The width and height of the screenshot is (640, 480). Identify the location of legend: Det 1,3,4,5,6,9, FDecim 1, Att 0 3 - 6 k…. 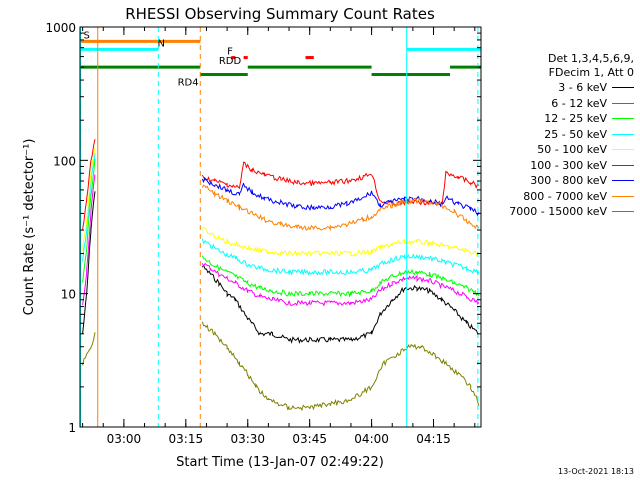
(549, 136).